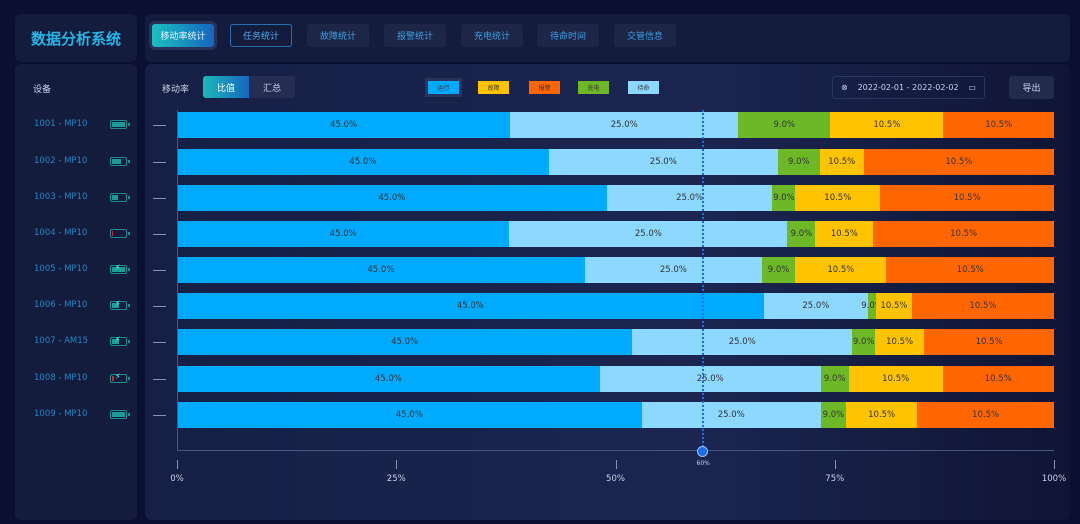 This screenshot has height=524, width=1080. I want to click on legend-item: 报警, so click(544, 87).